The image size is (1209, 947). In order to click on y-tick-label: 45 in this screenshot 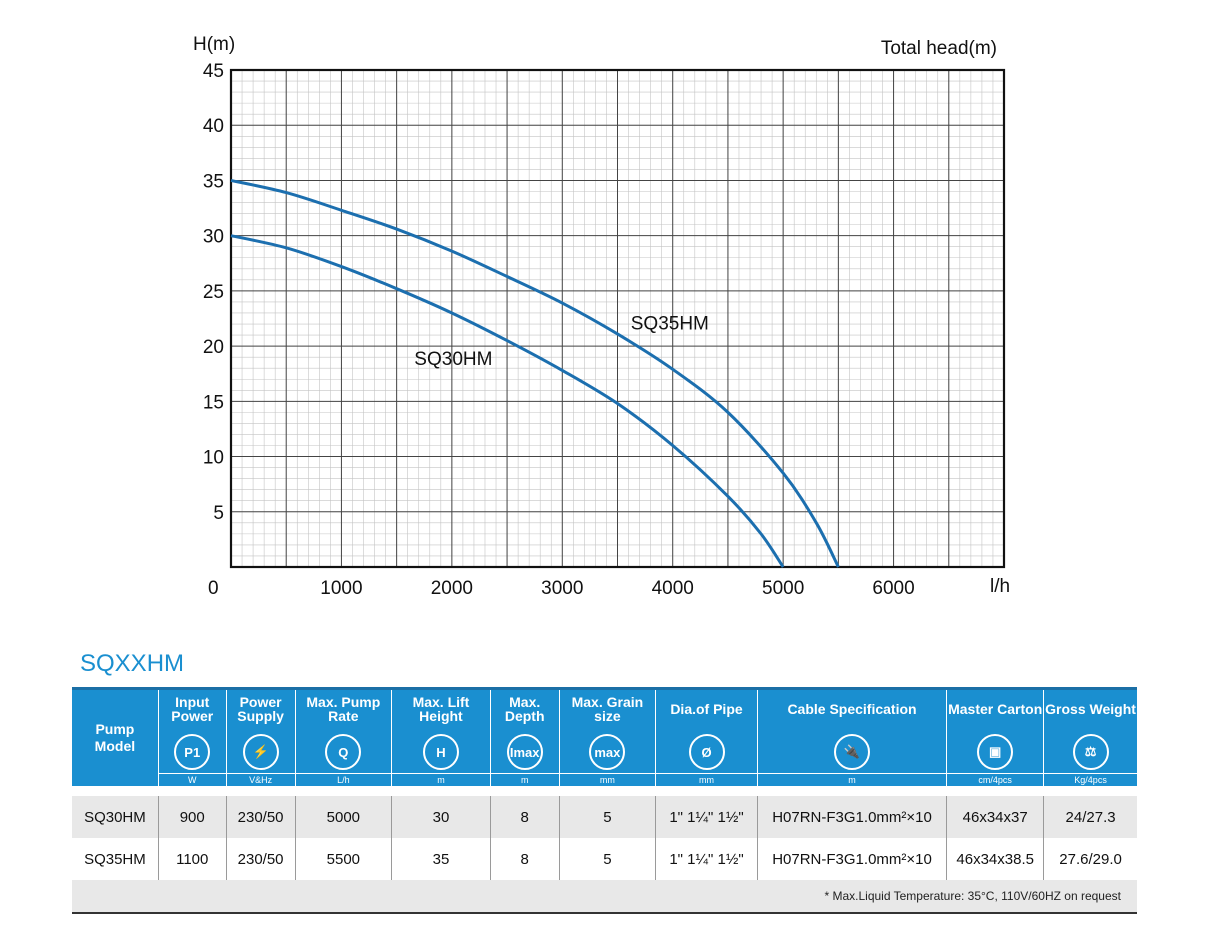, I will do `click(213, 71)`.